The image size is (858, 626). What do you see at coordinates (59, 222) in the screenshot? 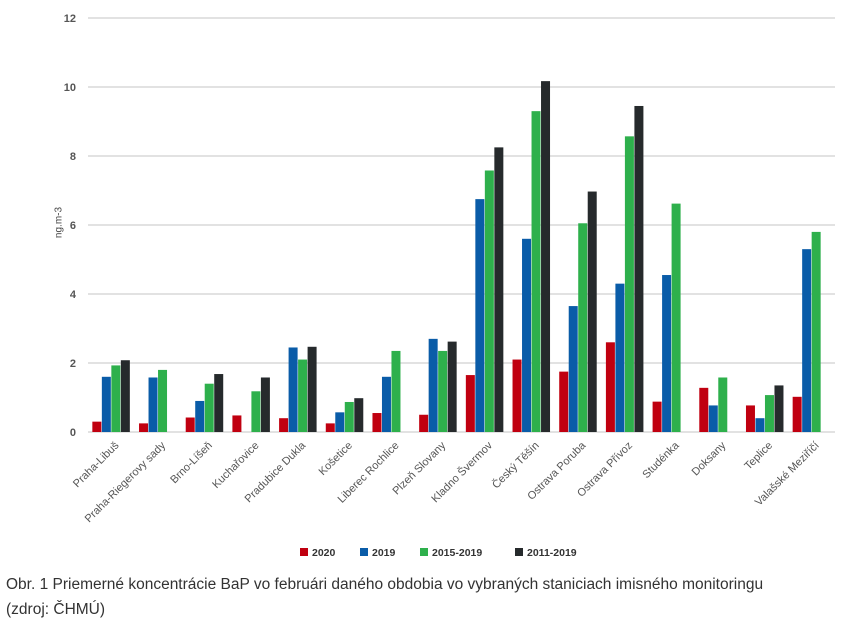
I see `y-axis-label: ng.m-3` at bounding box center [59, 222].